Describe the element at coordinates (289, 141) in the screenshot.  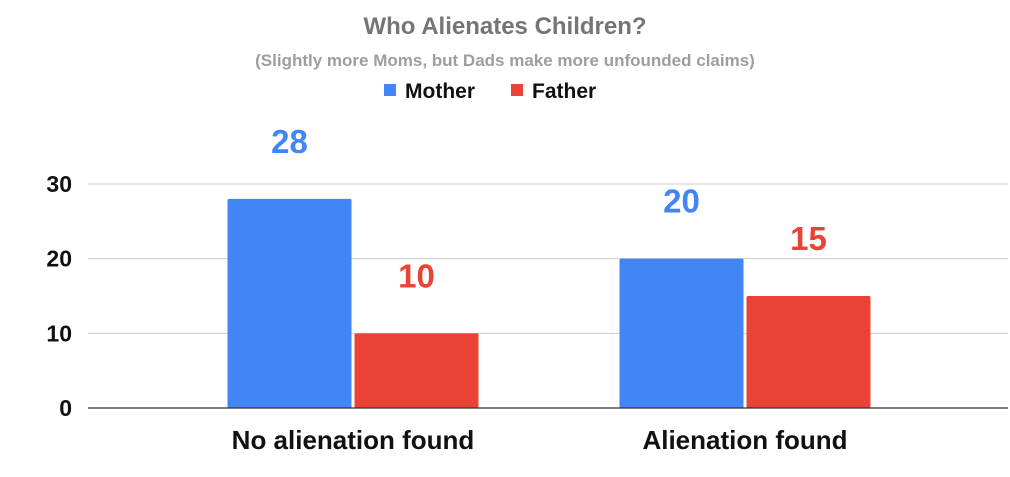
I see `data-label-mother-1: 28` at that location.